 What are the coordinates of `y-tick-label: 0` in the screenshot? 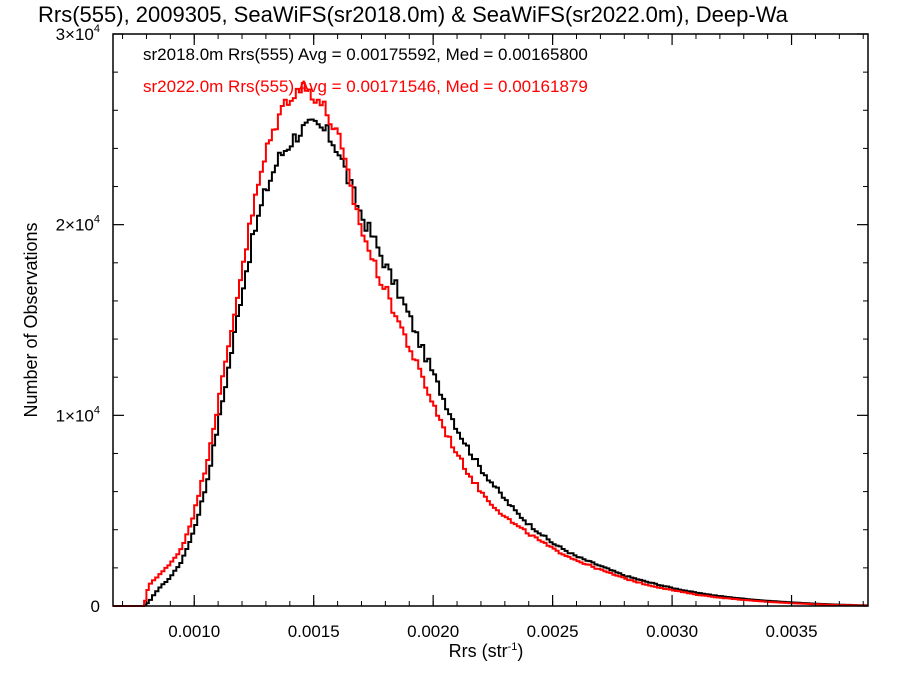 It's located at (95, 606).